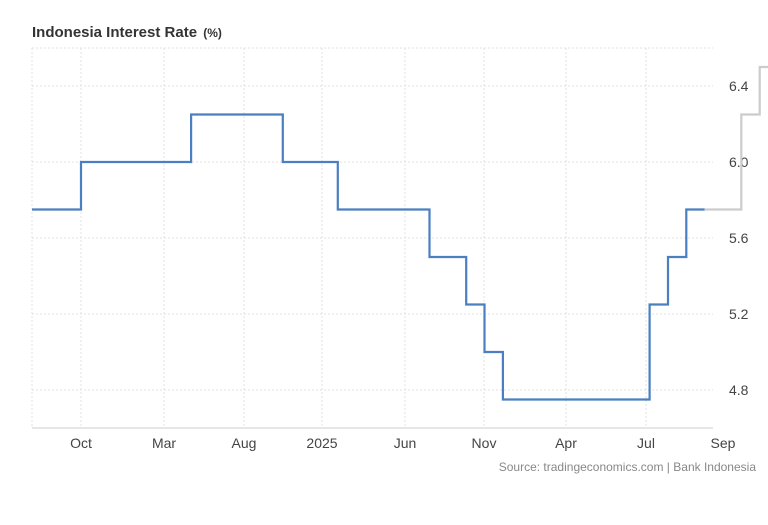  I want to click on chart-title-unit: (%), so click(212, 33).